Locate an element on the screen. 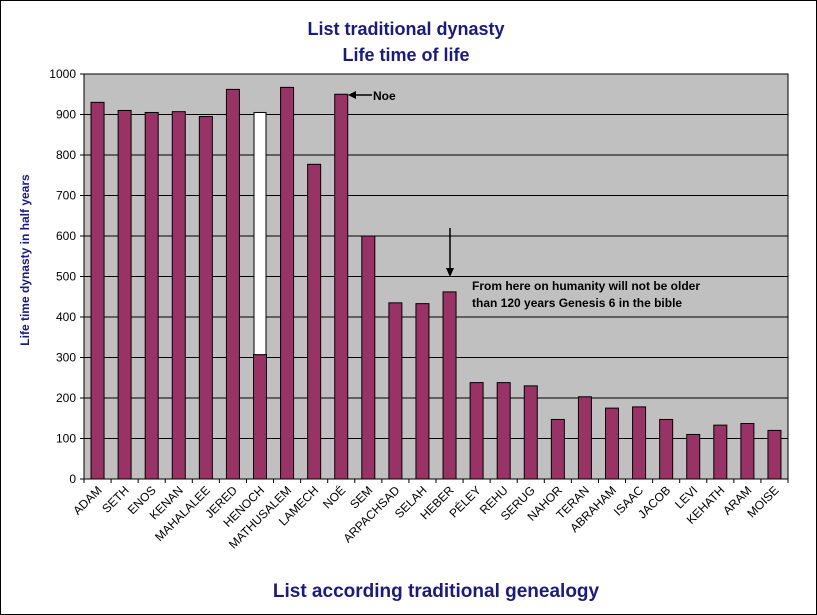 Image resolution: width=817 pixels, height=615 pixels. y-tick-label: 0 is located at coordinates (72, 479).